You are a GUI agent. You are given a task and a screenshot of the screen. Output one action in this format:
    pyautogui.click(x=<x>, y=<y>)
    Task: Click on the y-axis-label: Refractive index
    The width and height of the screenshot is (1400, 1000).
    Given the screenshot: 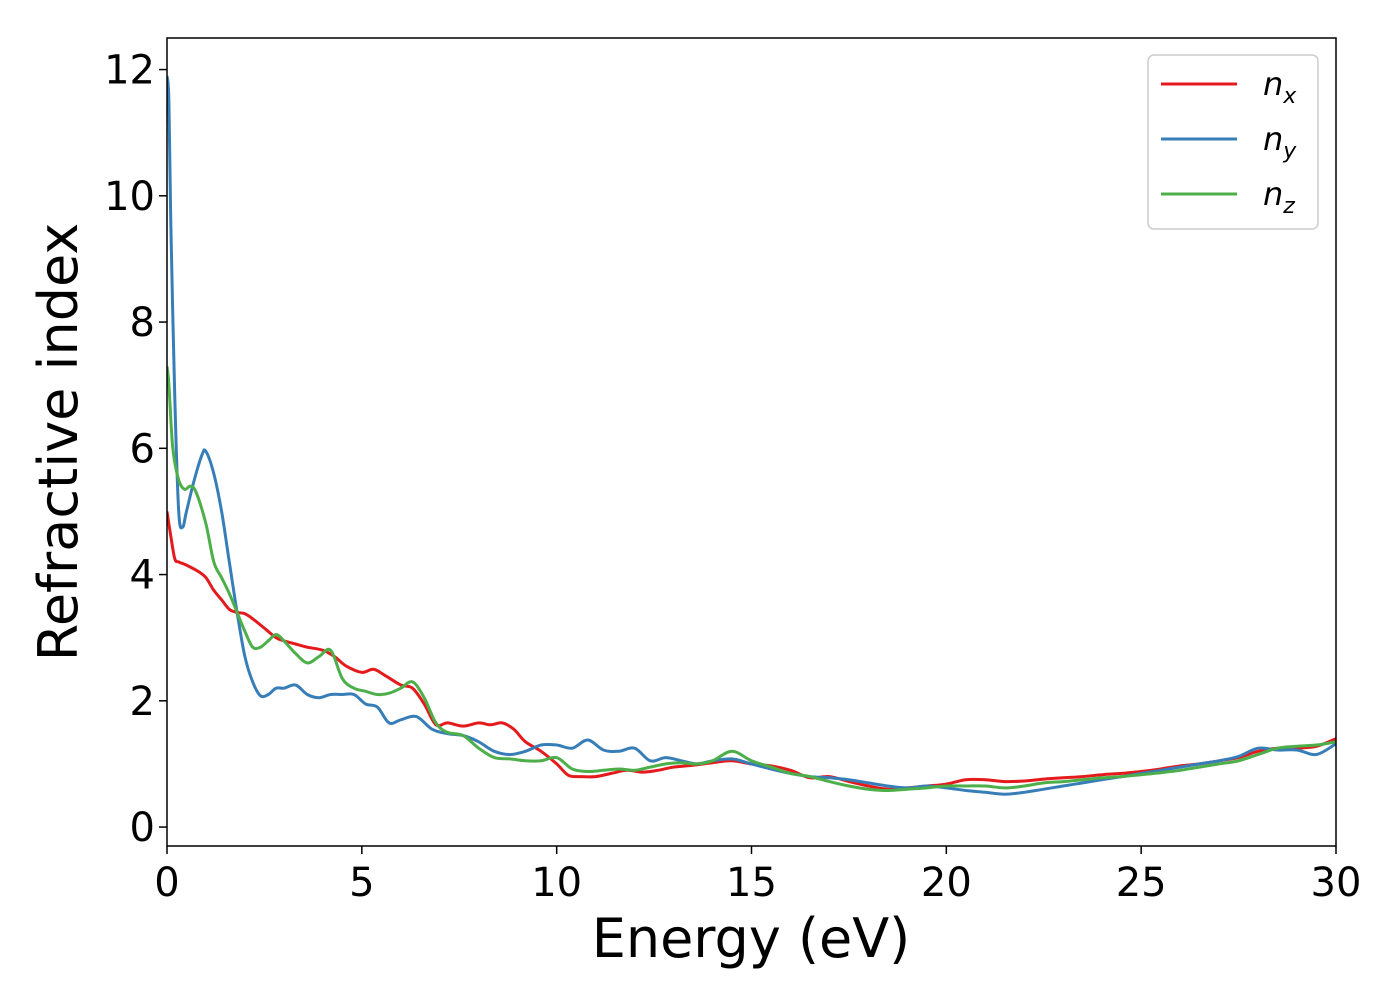 What is the action you would take?
    pyautogui.click(x=58, y=442)
    